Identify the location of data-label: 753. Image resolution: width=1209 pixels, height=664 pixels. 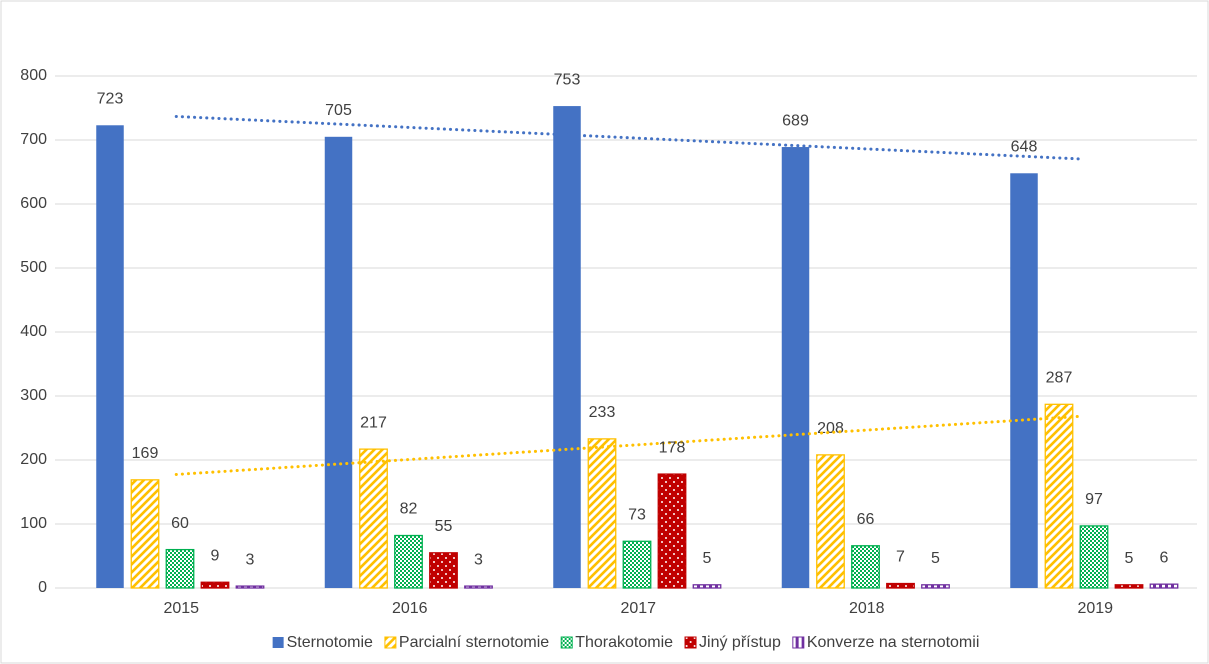
(567, 79).